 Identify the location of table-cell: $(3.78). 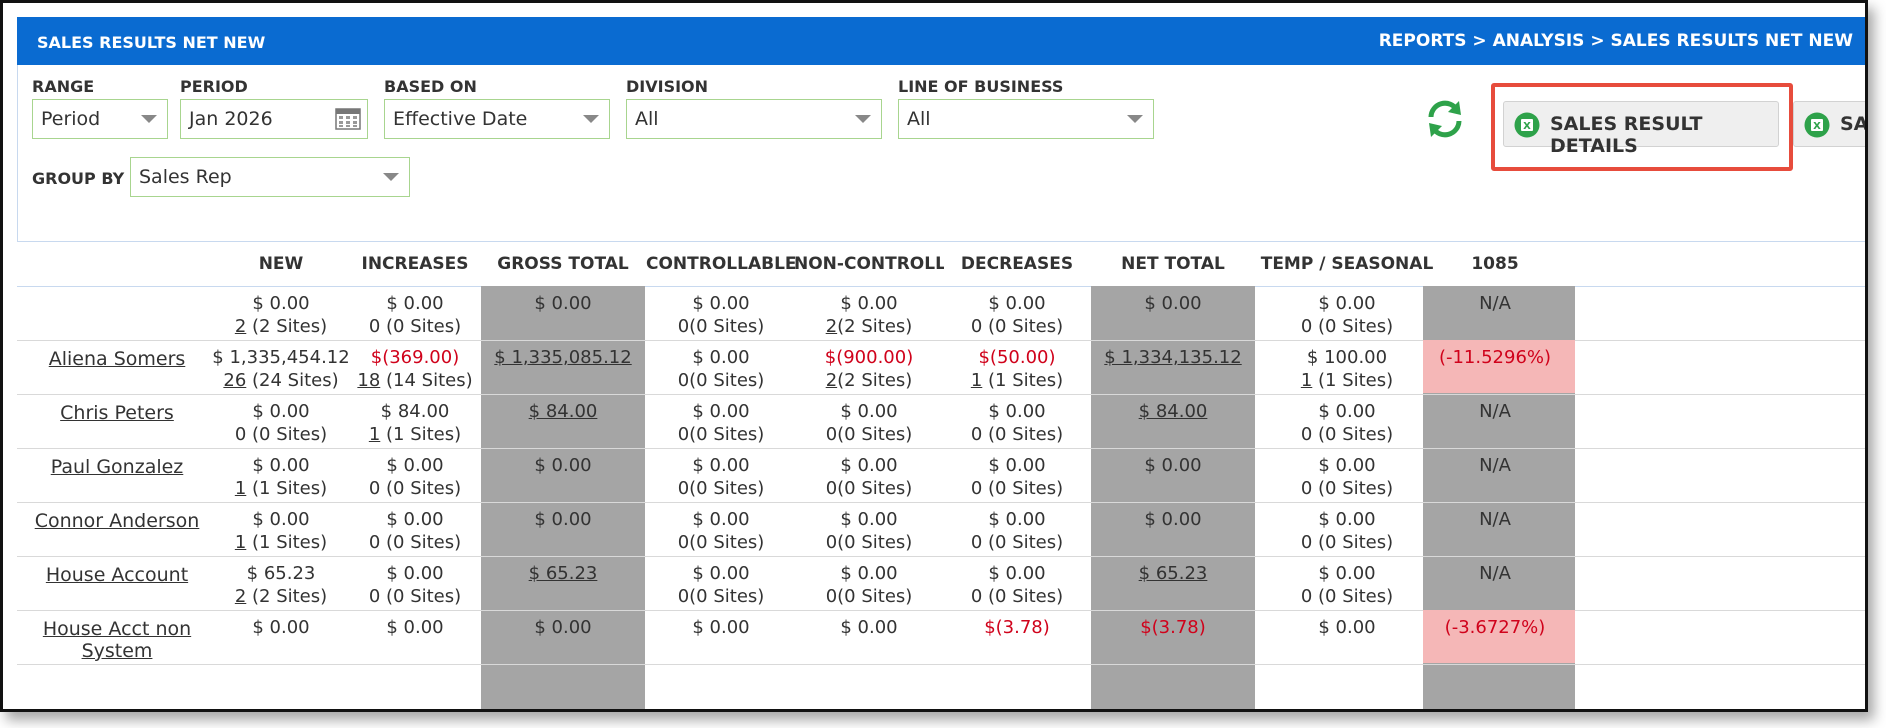
(1017, 627).